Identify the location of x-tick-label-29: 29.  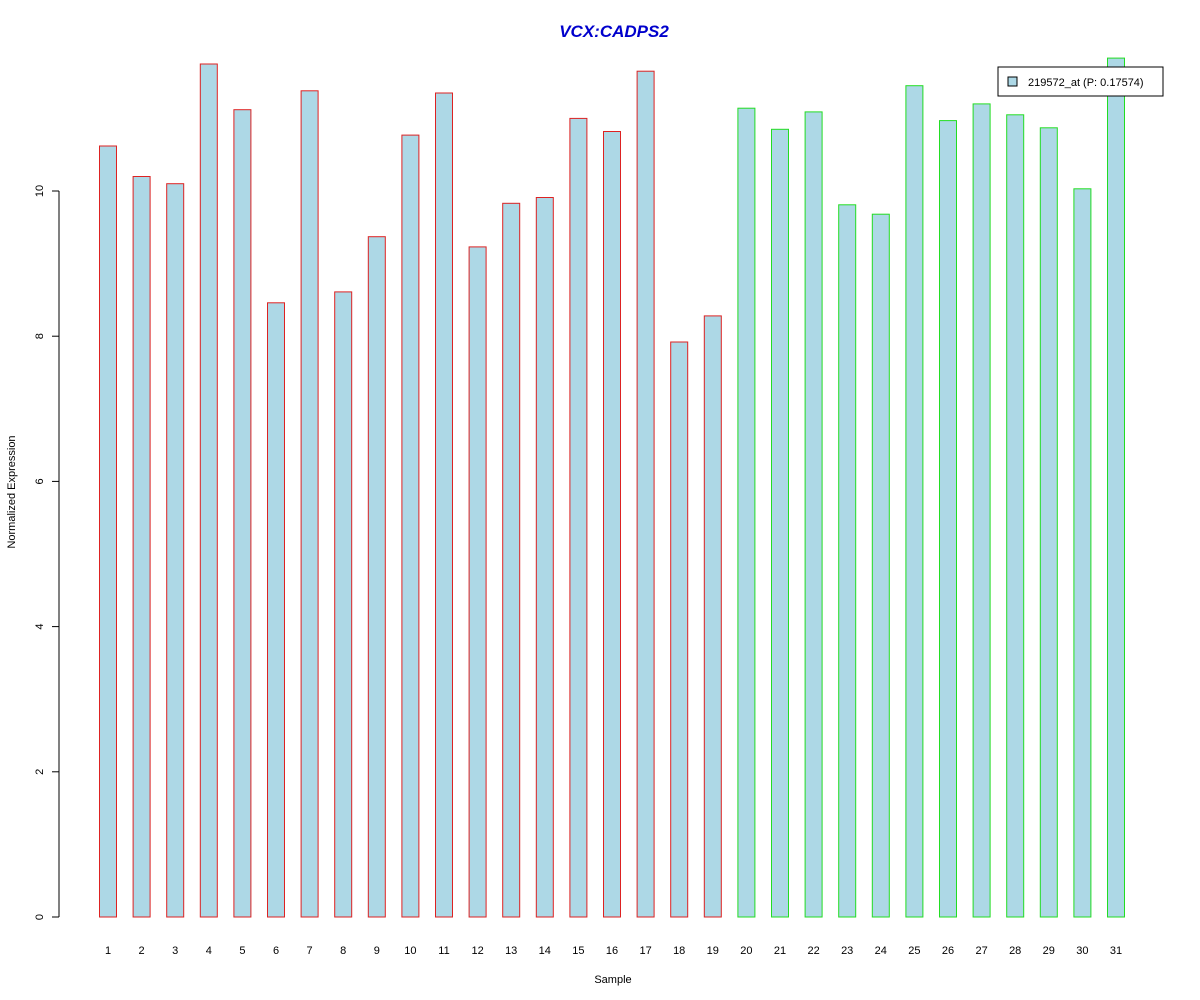
(1049, 951).